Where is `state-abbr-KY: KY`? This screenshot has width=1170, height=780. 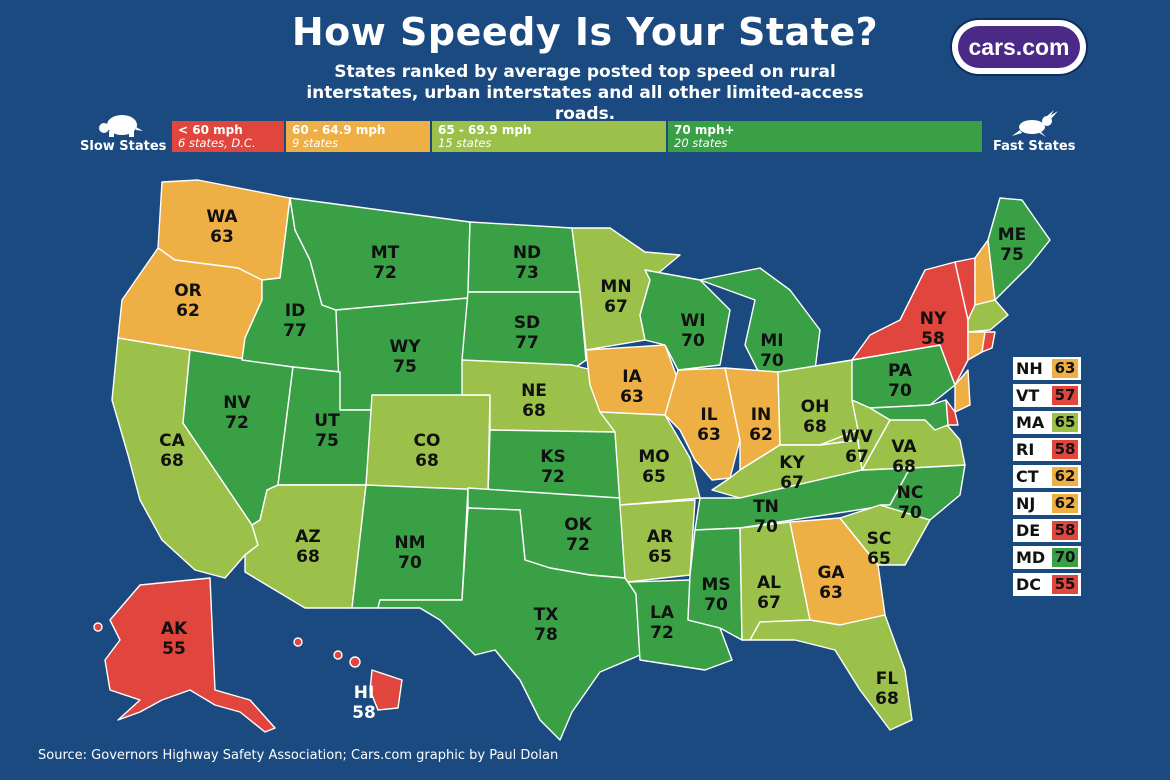
state-abbr-KY: KY is located at coordinates (792, 463).